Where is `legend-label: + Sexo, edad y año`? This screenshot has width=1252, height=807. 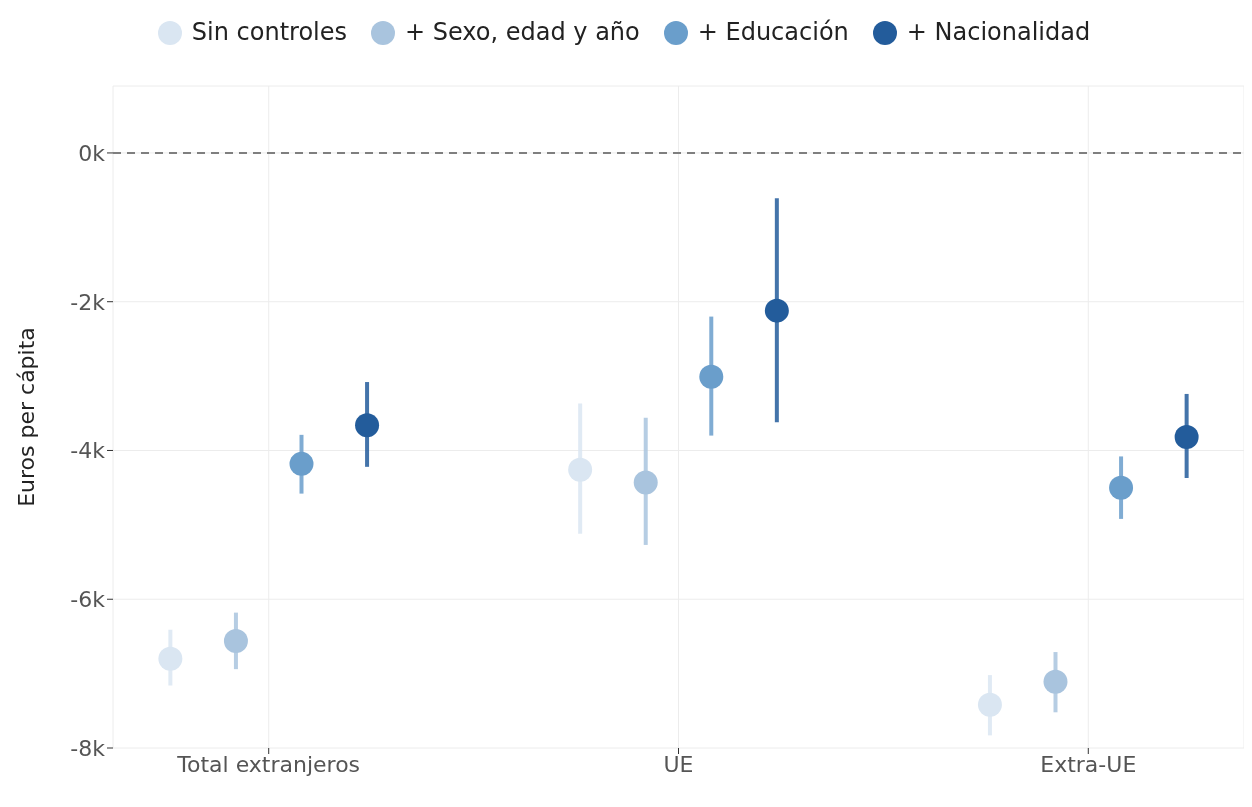
legend-label: + Sexo, edad y año is located at coordinates (522, 32).